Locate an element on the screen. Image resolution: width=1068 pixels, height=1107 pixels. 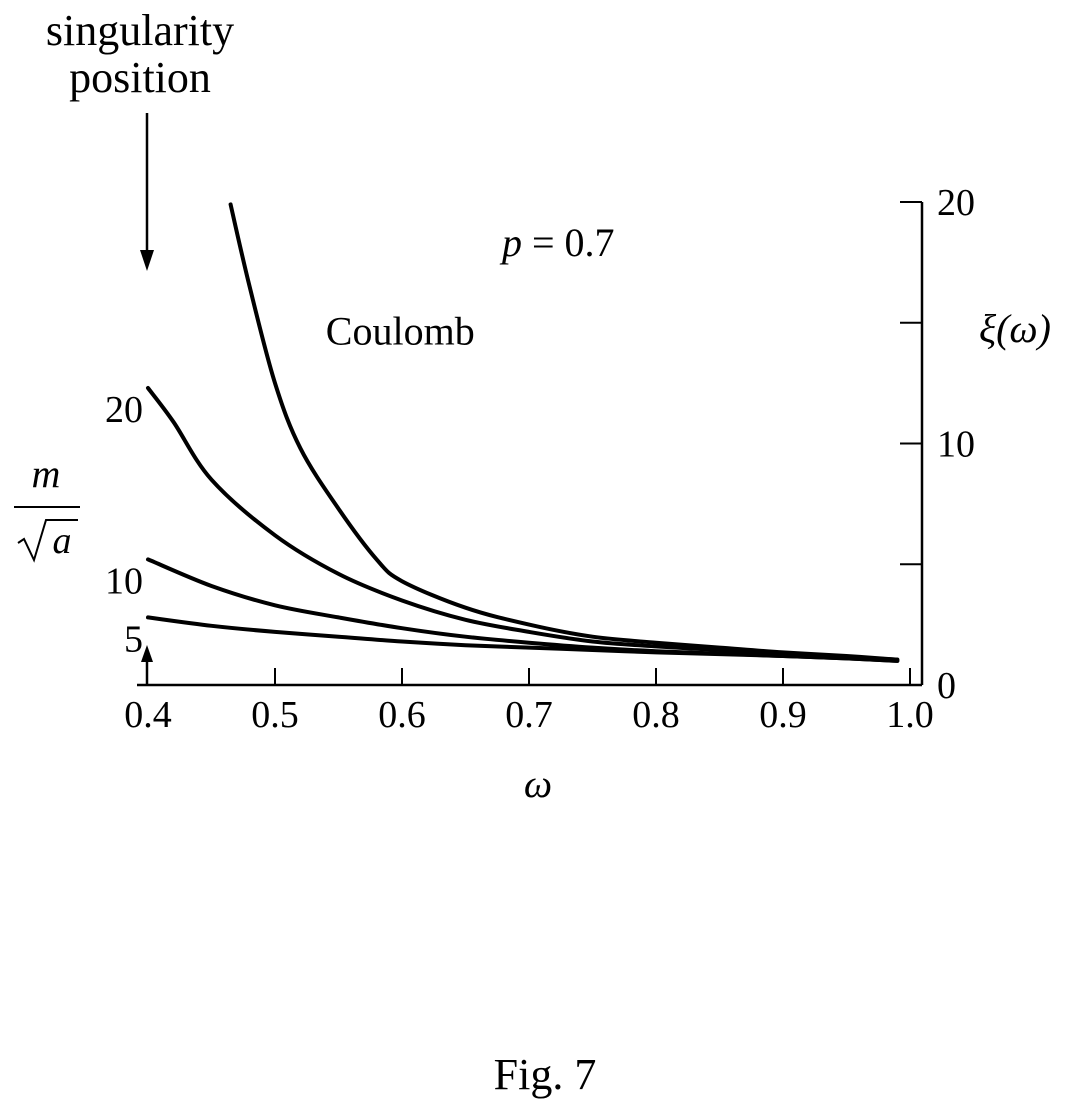
y-tick-label: 20 is located at coordinates (956, 203).